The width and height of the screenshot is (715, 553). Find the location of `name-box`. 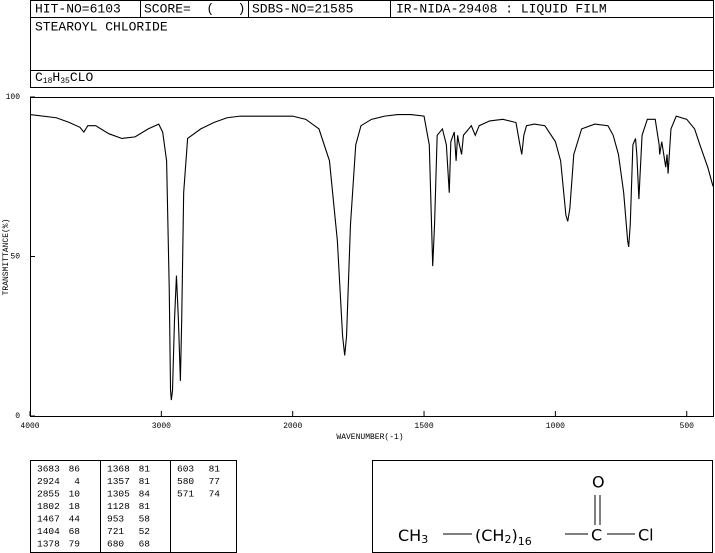

name-box is located at coordinates (372, 52).